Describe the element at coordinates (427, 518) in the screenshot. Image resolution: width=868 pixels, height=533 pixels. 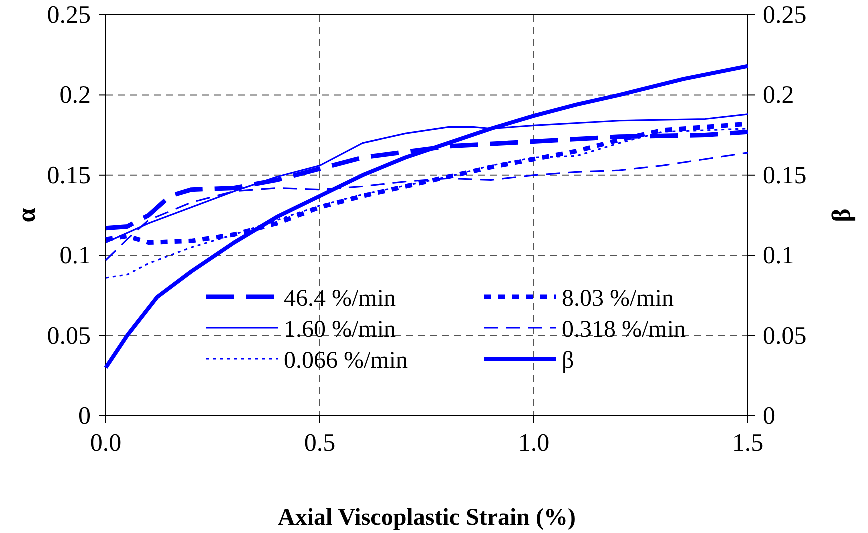
I see `x-axis-title: Axial Viscoplastic Strain (%)` at that location.